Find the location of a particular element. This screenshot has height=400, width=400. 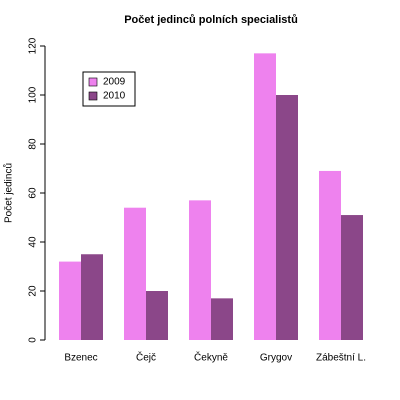

legend-label: 2009 is located at coordinates (114, 82).